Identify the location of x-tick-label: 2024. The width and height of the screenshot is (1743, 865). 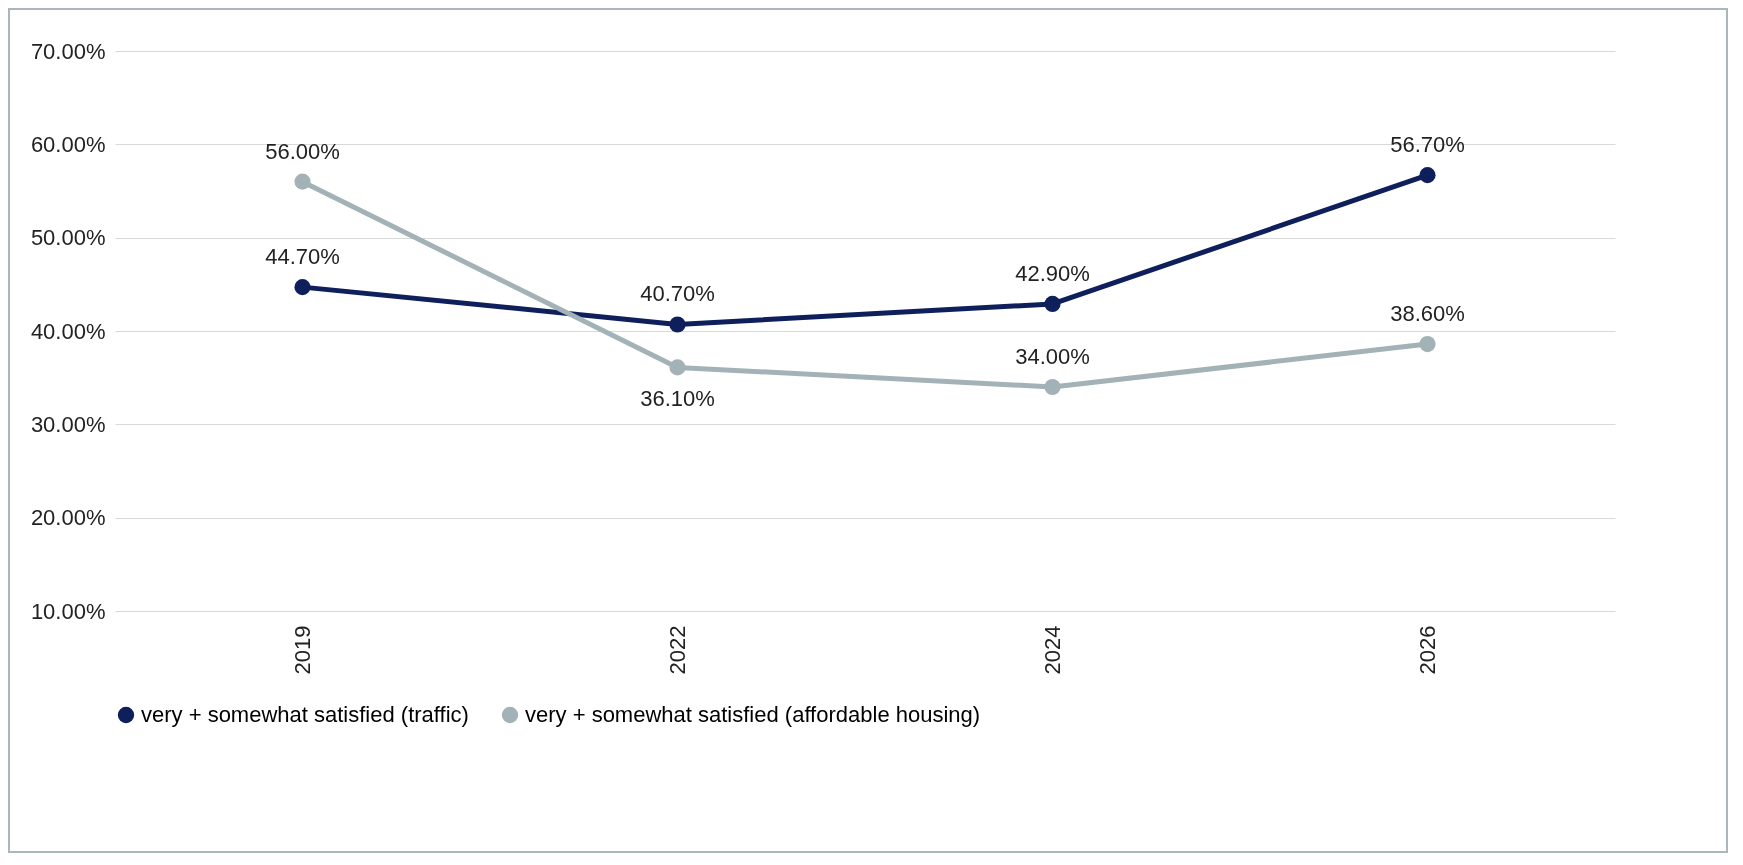
(1052, 650).